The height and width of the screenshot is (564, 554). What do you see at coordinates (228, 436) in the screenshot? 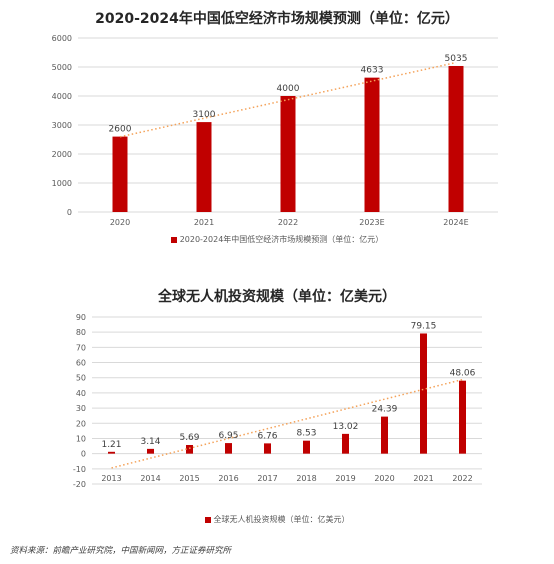
I see `data-label: 6.95` at bounding box center [228, 436].